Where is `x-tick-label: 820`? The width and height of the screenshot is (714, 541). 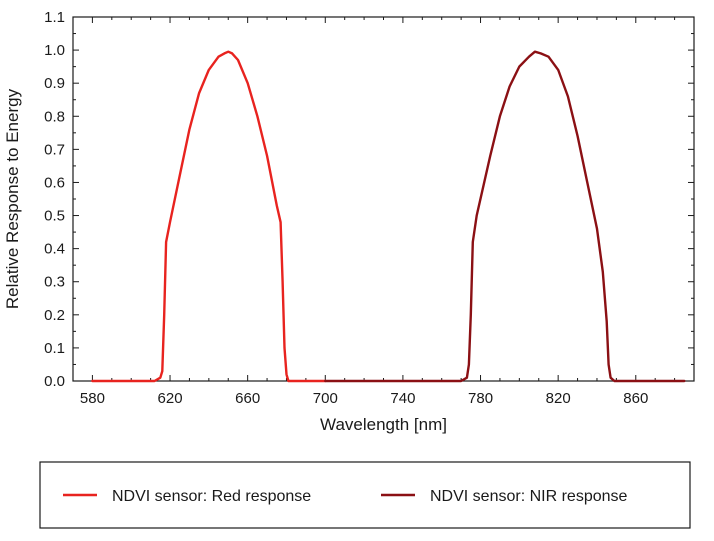 x-tick-label: 820 is located at coordinates (558, 398).